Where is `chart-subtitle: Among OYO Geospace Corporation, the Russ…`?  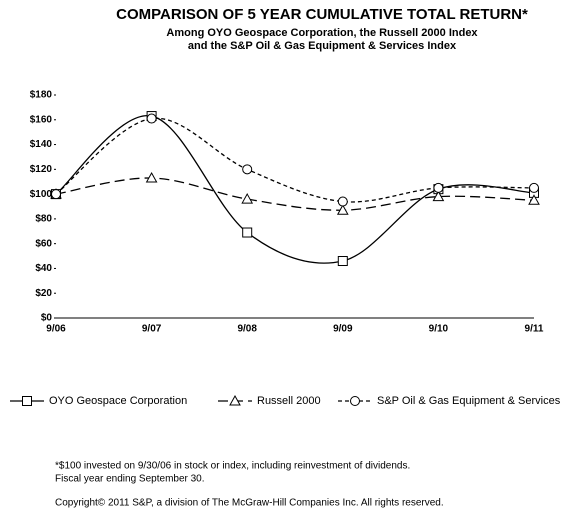
chart-subtitle: Among OYO Geospace Corporation, the Russ… is located at coordinates (322, 33).